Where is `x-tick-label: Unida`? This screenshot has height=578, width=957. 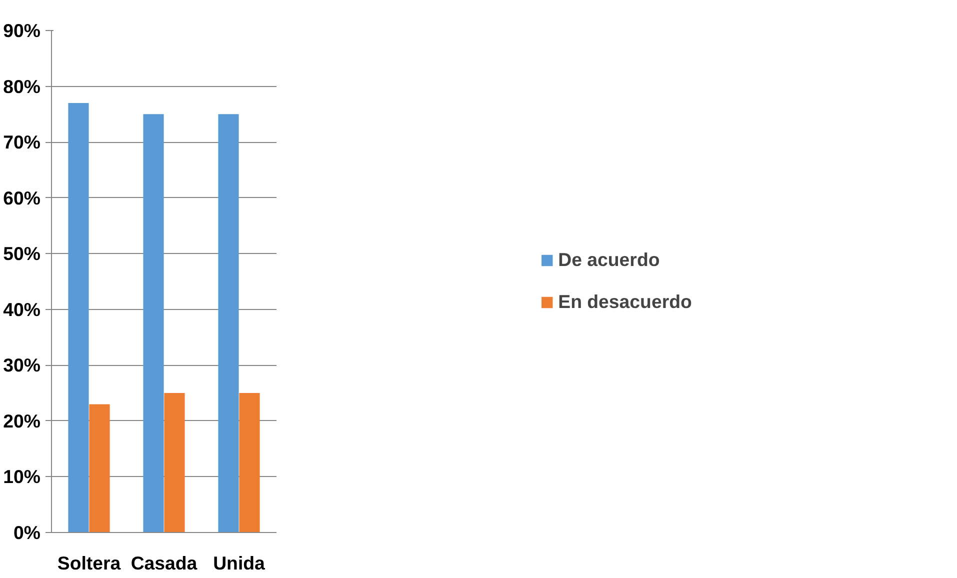
x-tick-label: Unida is located at coordinates (239, 563).